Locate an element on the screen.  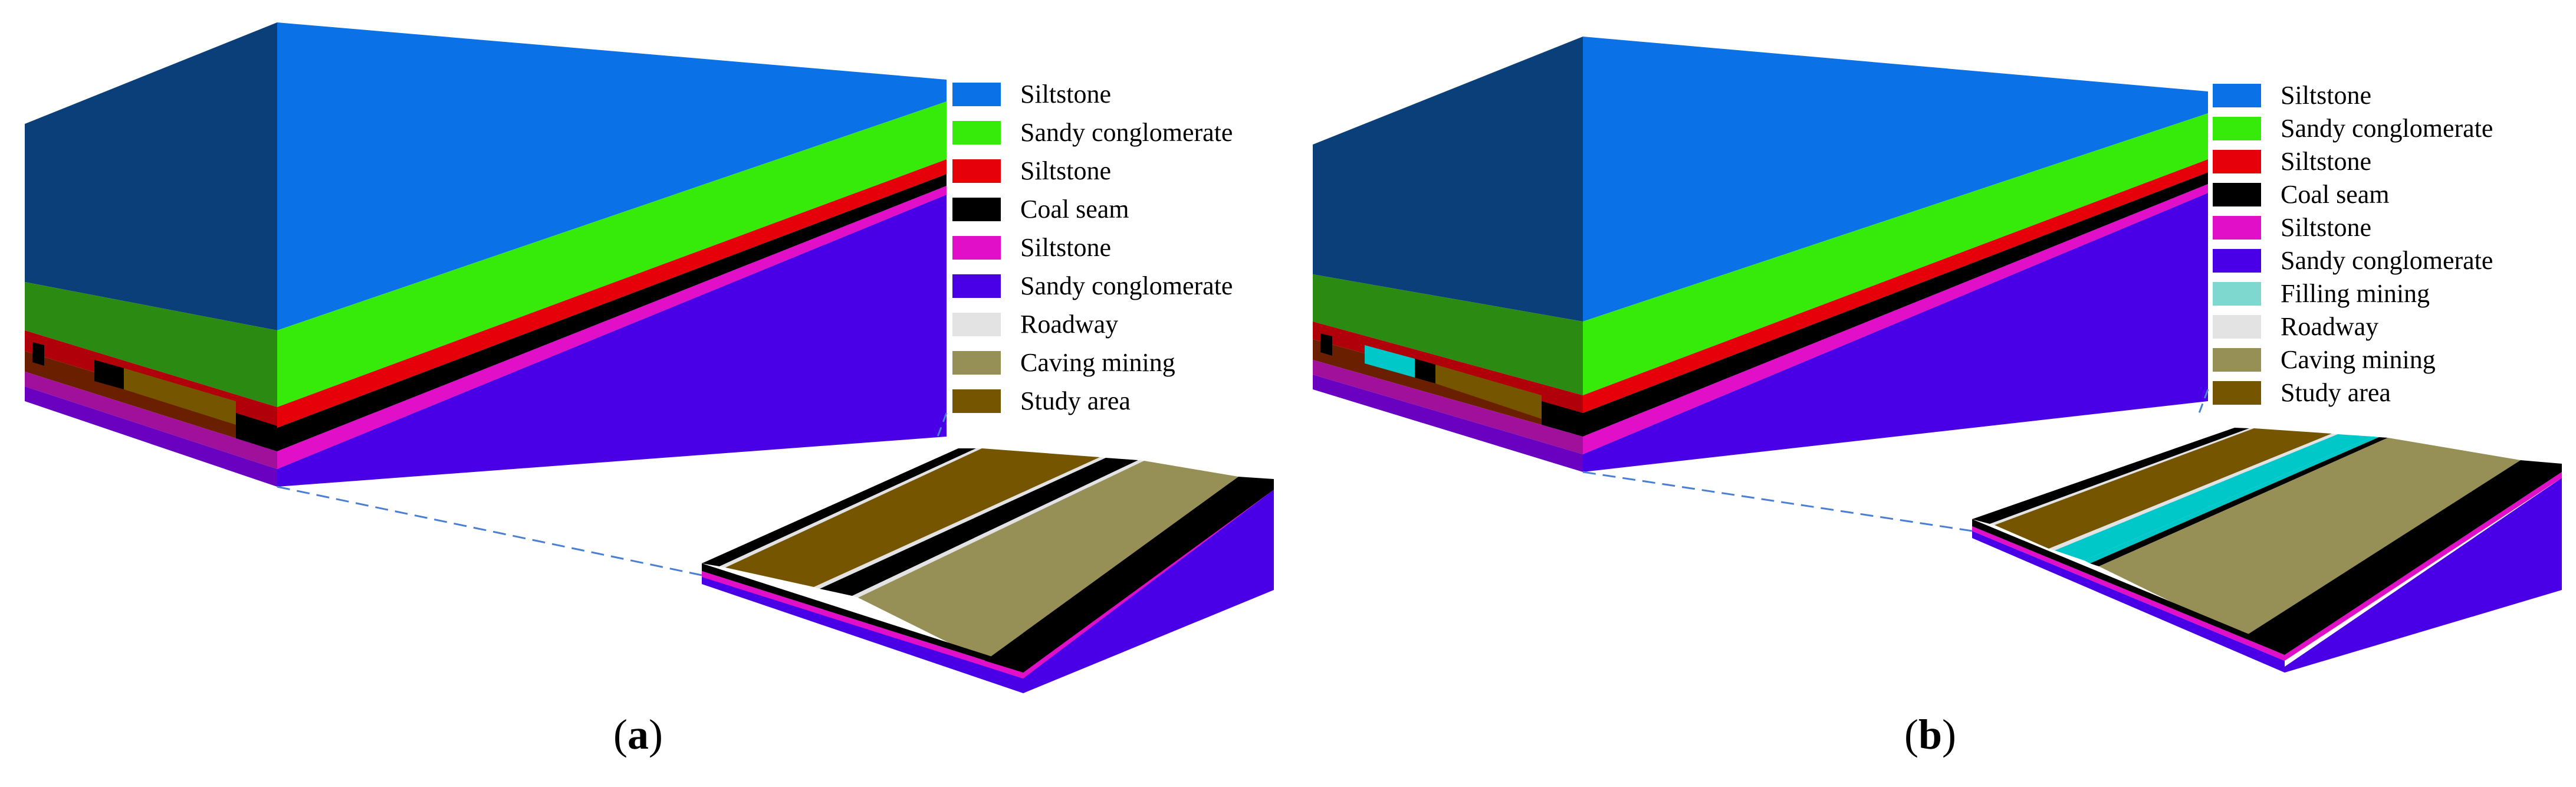
caption-letter: b is located at coordinates (1930, 734).